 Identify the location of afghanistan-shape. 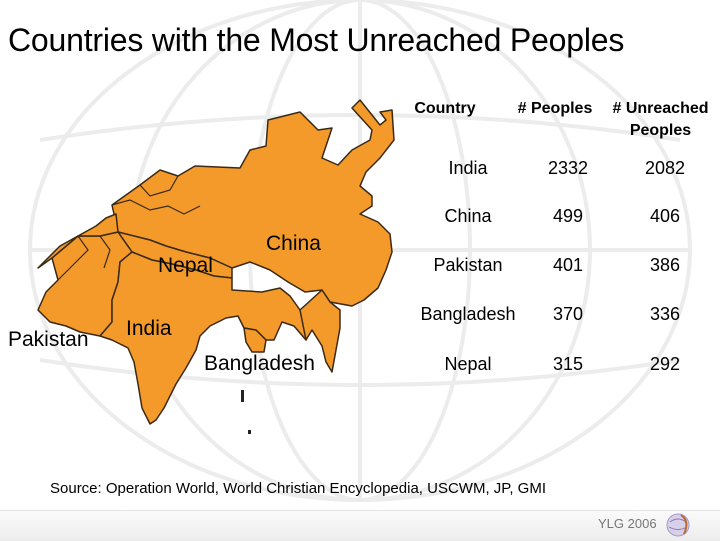
(78, 241).